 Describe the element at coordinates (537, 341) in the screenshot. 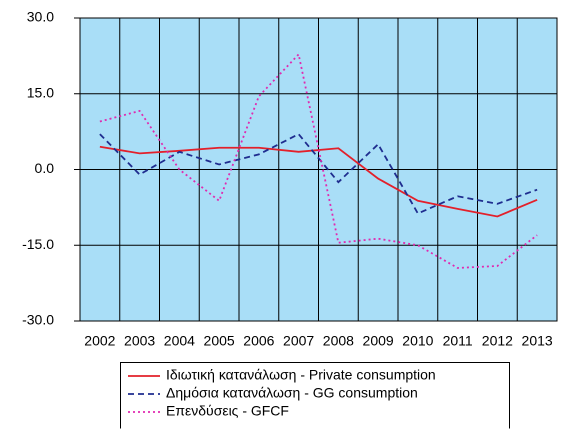

I see `x-tick-label: 2013` at that location.